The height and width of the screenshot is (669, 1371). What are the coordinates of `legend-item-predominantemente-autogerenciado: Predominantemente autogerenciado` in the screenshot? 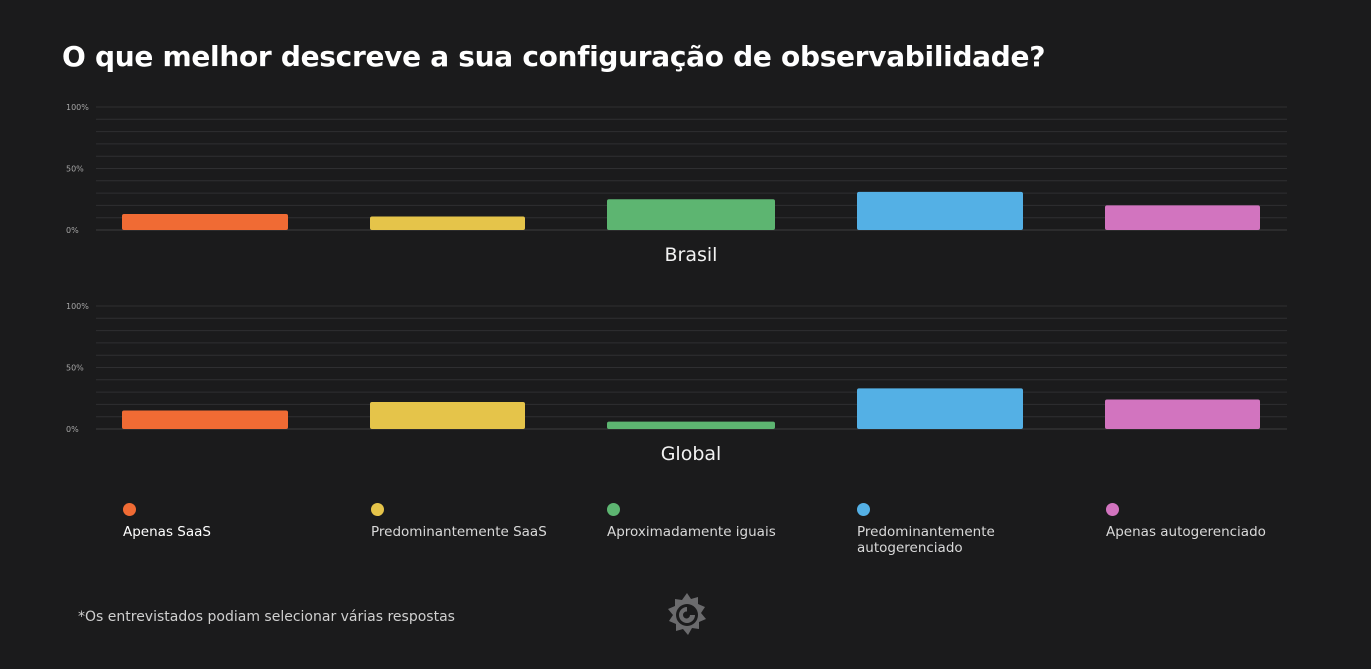 It's located at (944, 529).